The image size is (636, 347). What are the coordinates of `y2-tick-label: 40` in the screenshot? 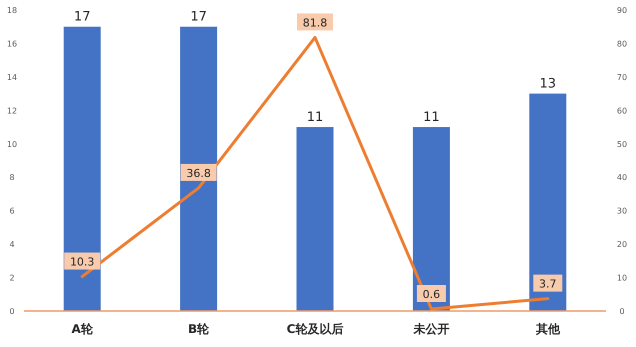 It's located at (622, 177).